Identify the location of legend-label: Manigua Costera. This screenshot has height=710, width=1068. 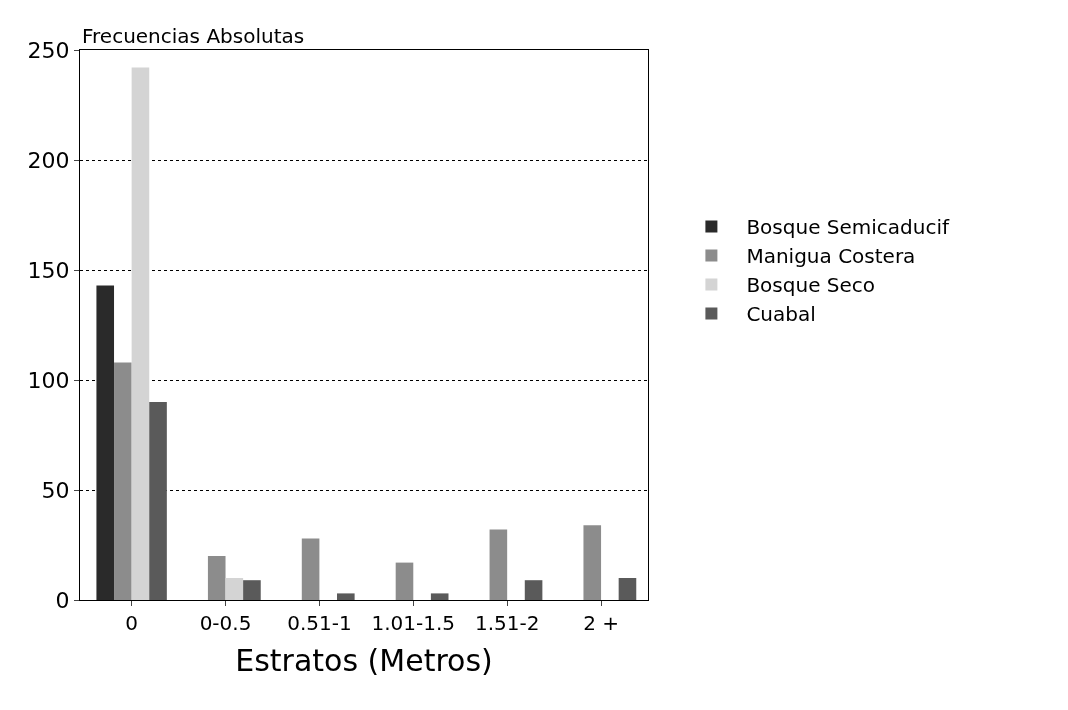
(831, 256).